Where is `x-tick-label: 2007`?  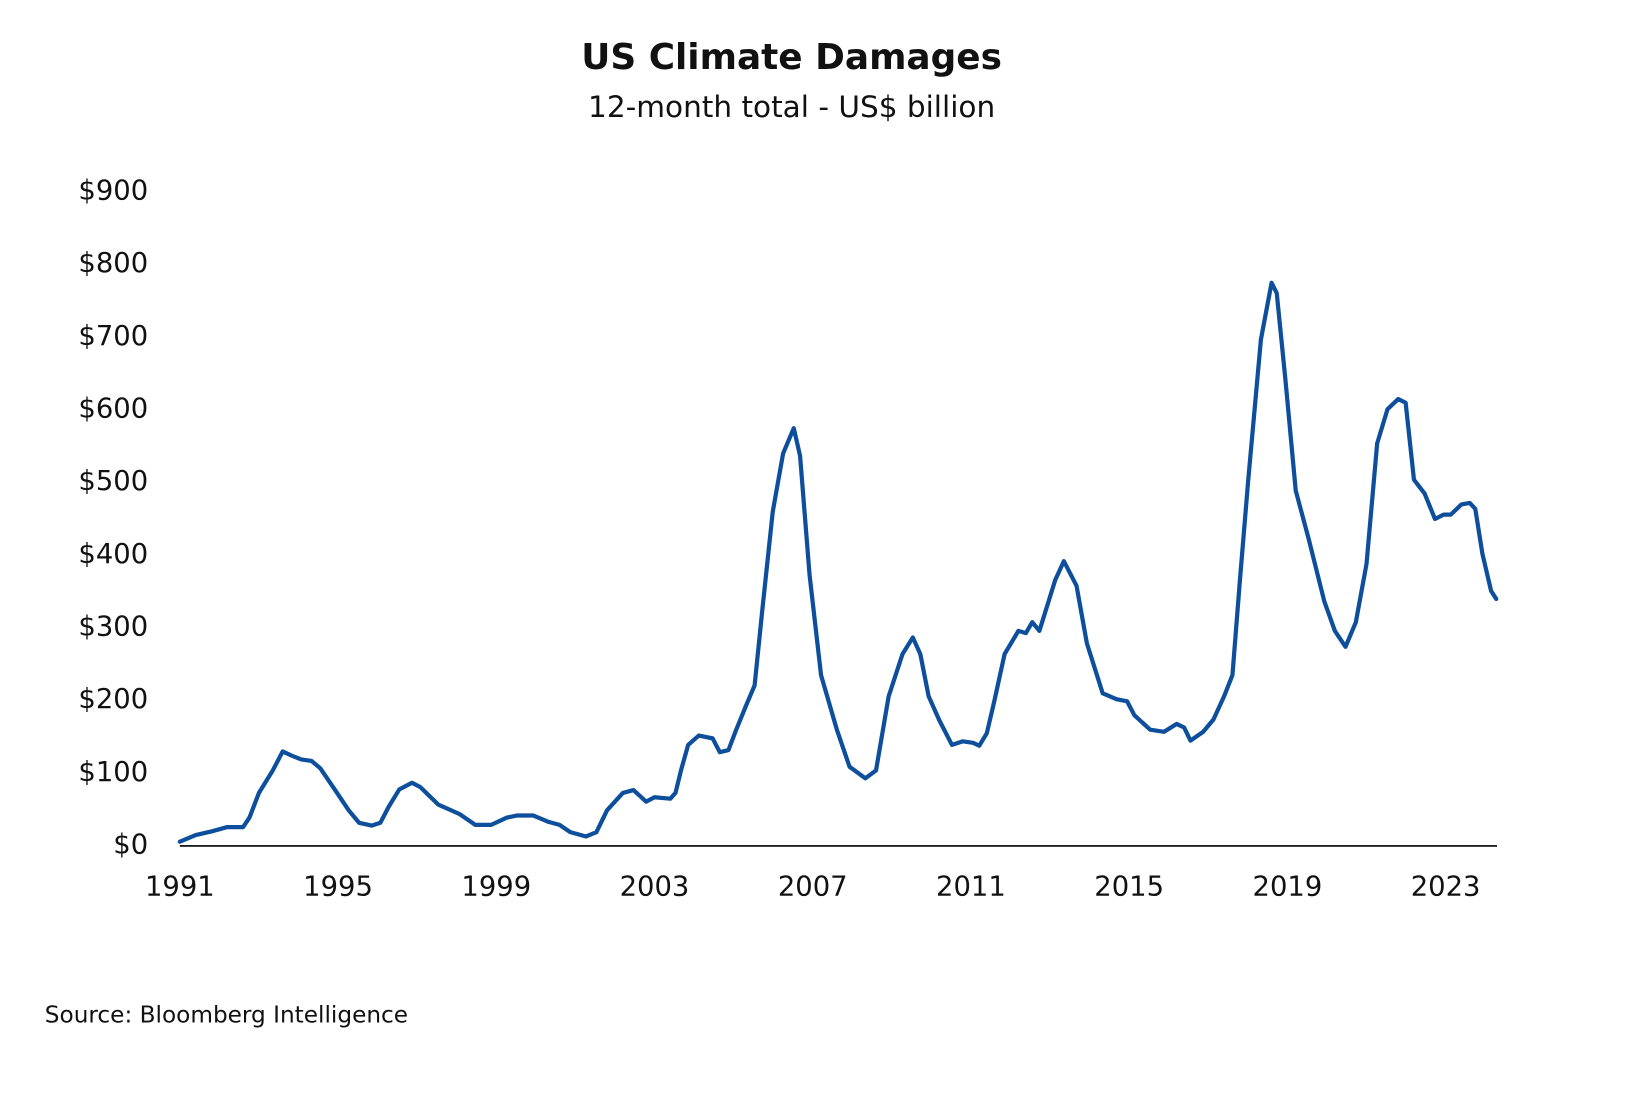 x-tick-label: 2007 is located at coordinates (813, 887).